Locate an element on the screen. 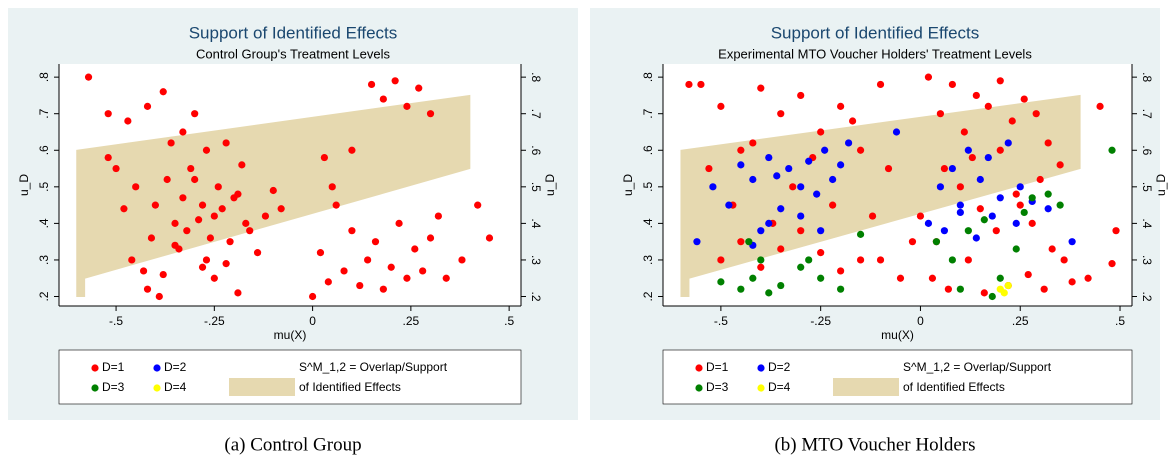  legend-label: of Identified Effects is located at coordinates (954, 387).